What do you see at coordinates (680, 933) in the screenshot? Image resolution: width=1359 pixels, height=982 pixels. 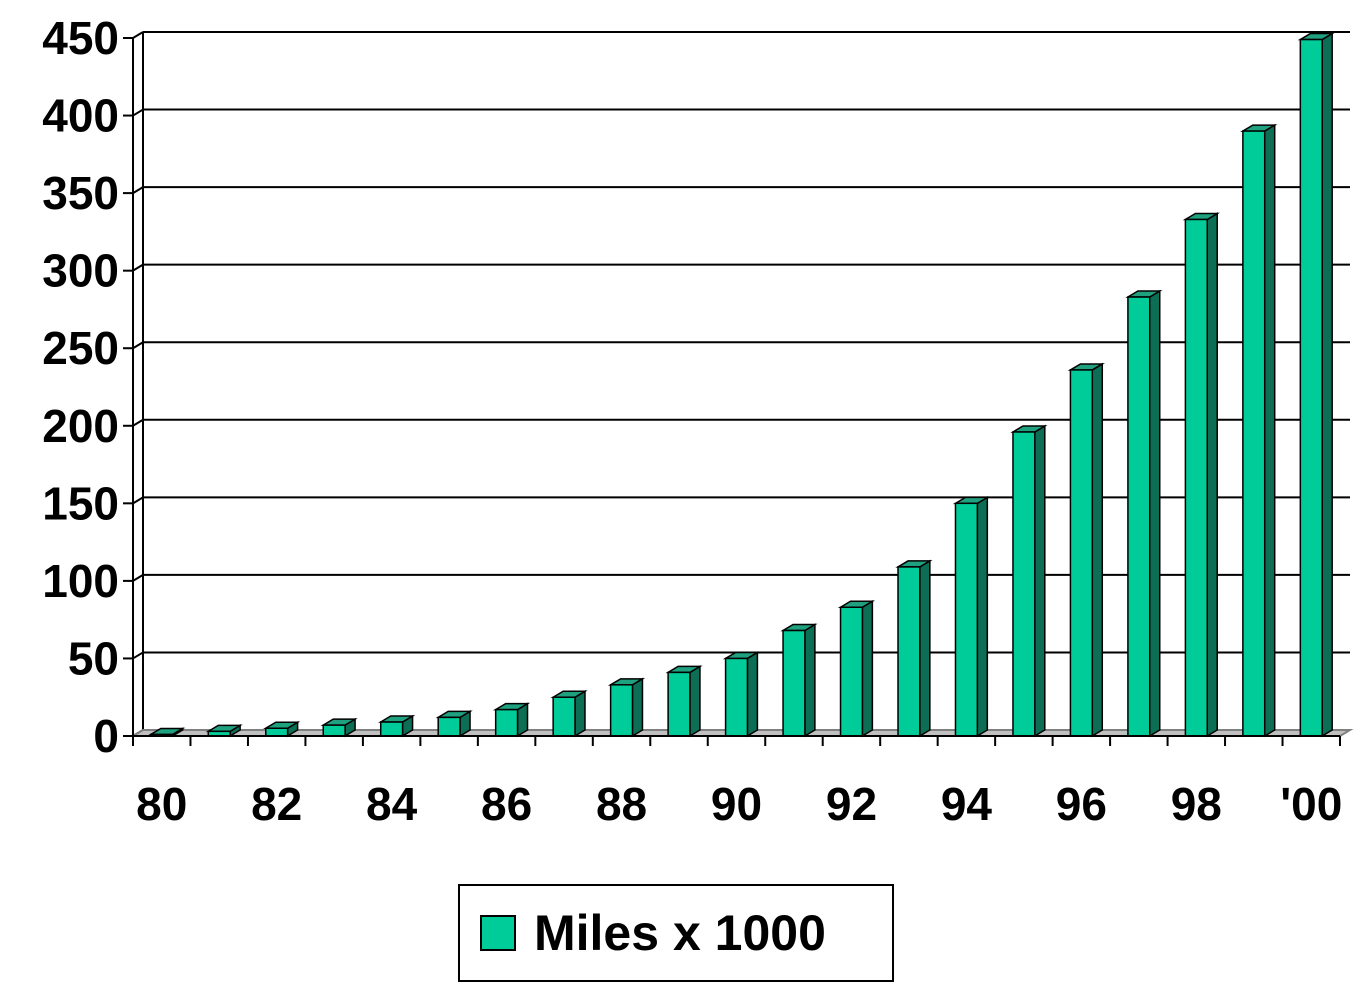 I see `legend-label: Miles x 1000` at bounding box center [680, 933].